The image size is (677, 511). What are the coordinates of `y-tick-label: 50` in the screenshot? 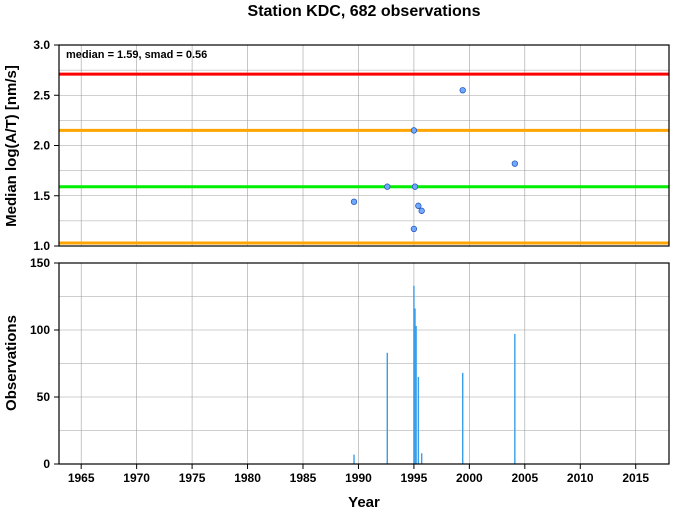 It's located at (44, 397).